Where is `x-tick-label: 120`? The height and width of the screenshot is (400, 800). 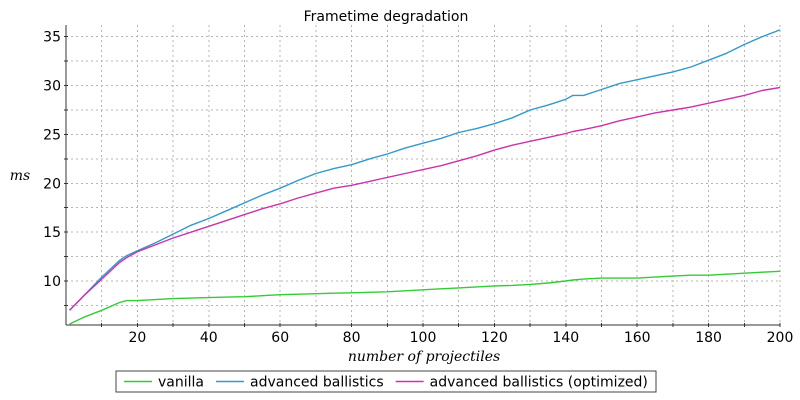
x-tick-label: 120 is located at coordinates (494, 338).